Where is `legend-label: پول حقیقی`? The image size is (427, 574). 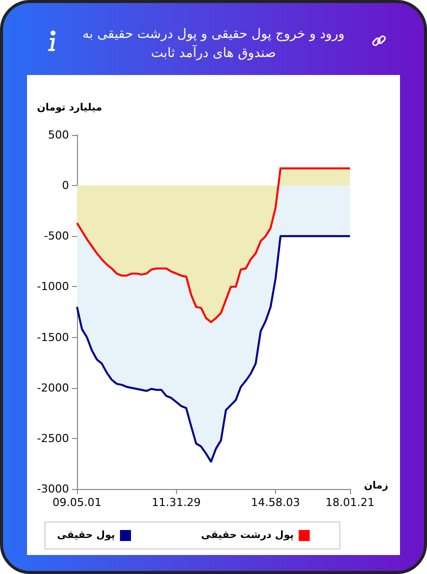 legend-label: پول حقیقی is located at coordinates (86, 535).